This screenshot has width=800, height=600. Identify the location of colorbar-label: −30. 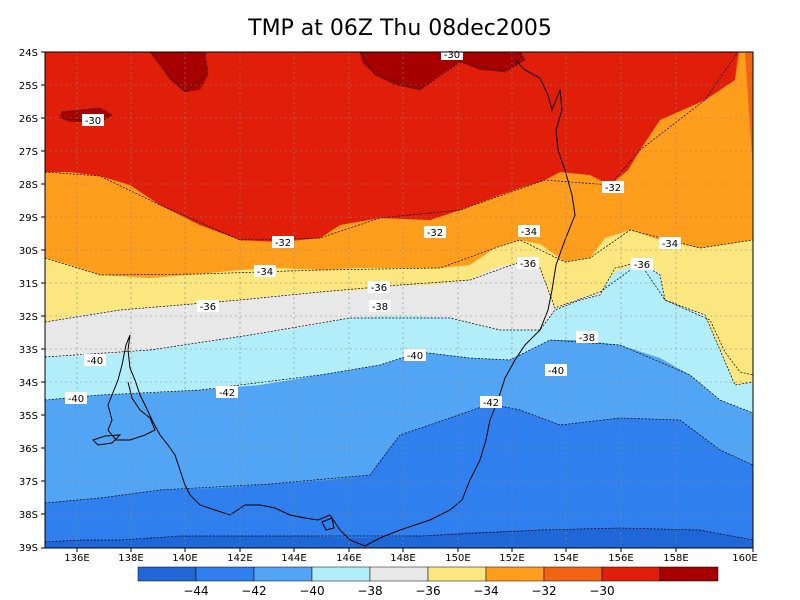
(601, 591).